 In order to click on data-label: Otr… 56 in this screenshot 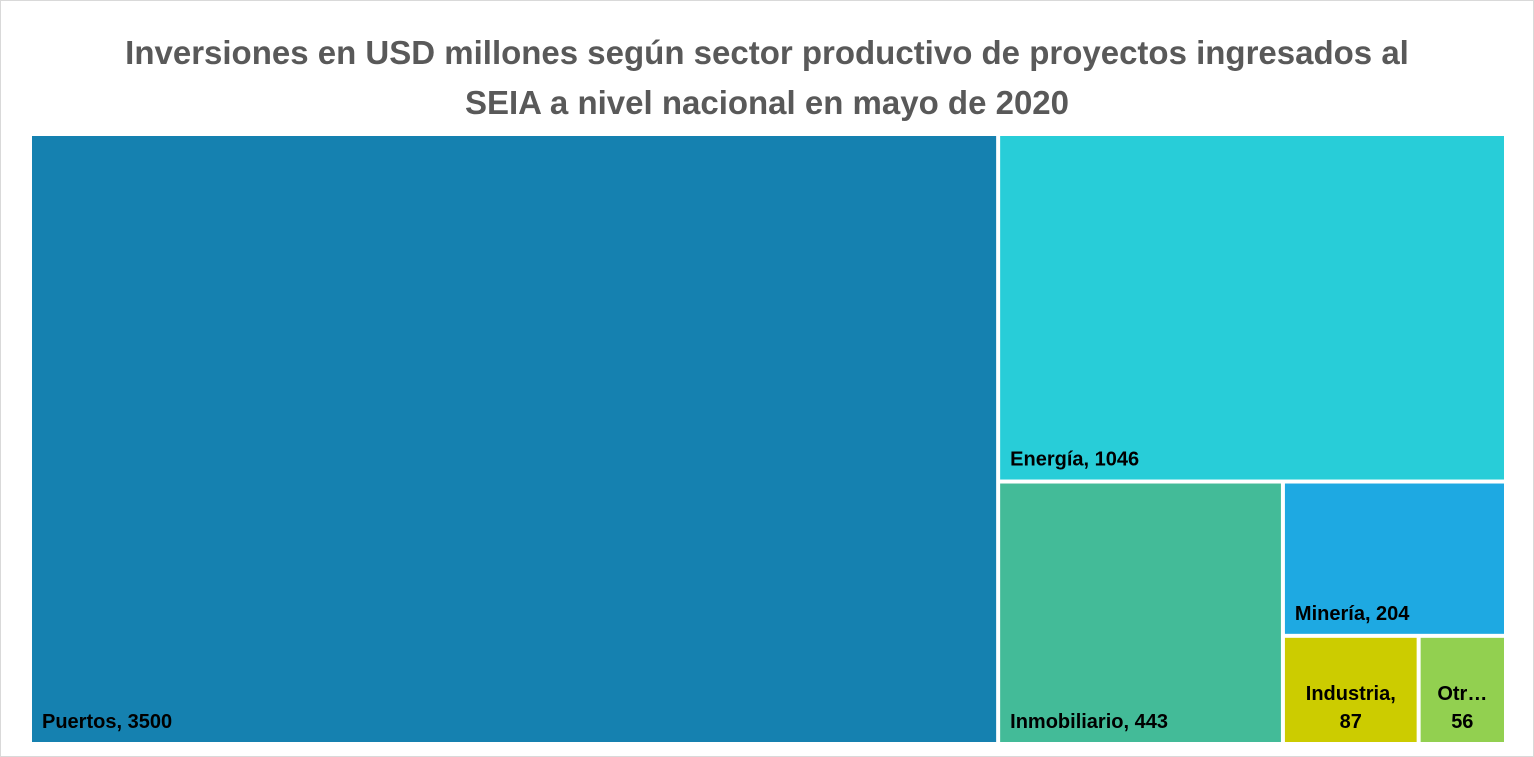, I will do `click(1462, 708)`.